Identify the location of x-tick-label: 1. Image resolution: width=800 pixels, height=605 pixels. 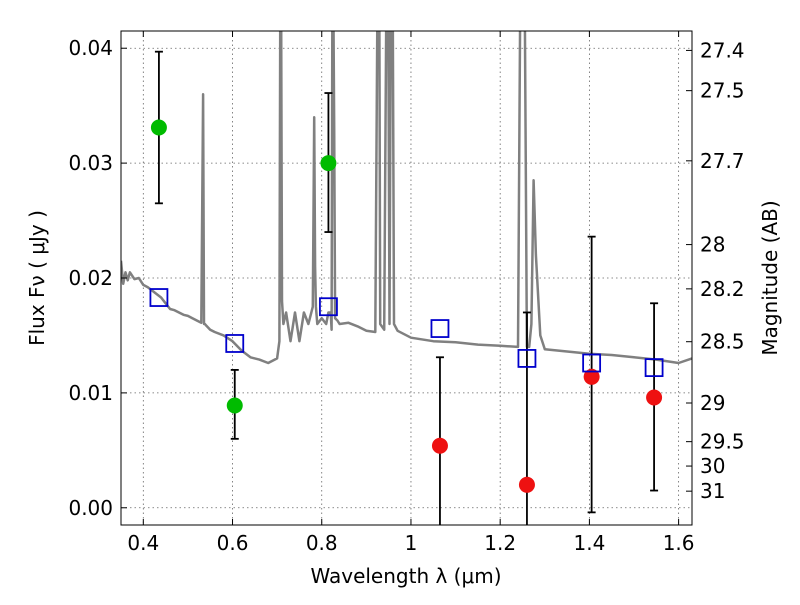
(411, 543).